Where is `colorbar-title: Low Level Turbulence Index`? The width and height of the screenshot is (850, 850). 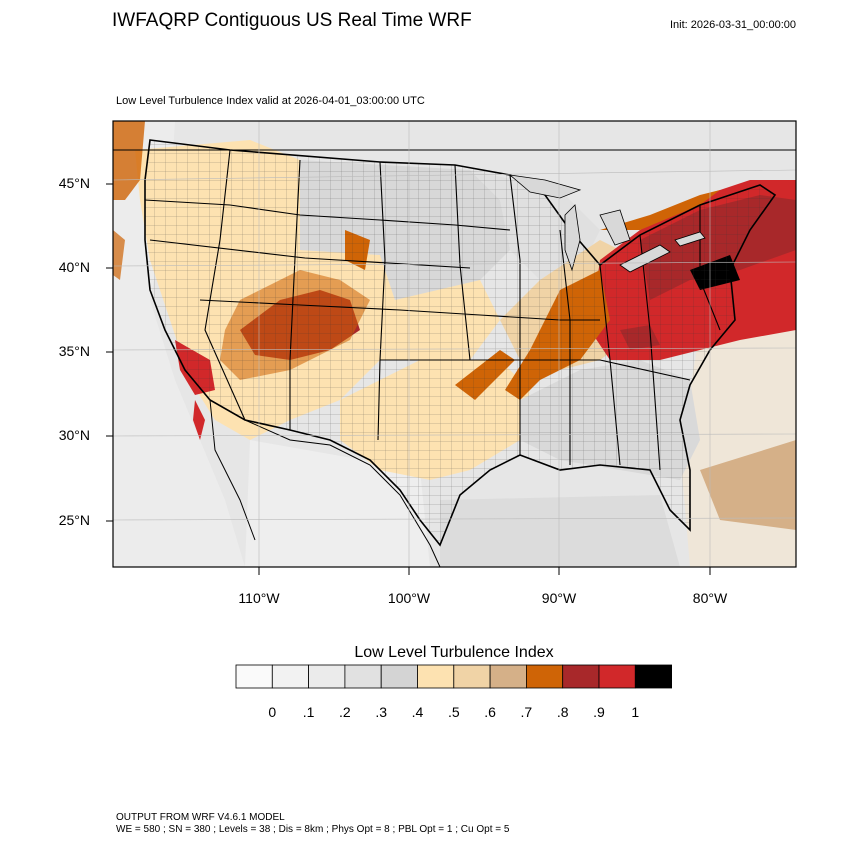
colorbar-title: Low Level Turbulence Index is located at coordinates (454, 652).